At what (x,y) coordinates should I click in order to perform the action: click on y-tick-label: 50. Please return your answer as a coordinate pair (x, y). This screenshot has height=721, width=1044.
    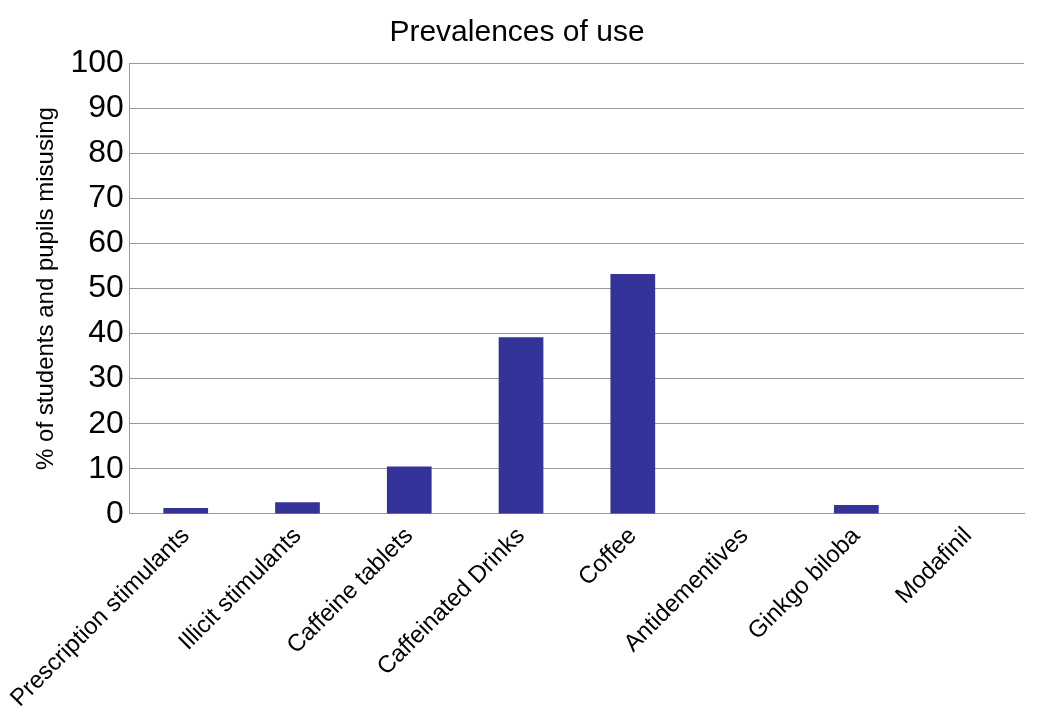
    Looking at the image, I should click on (106, 286).